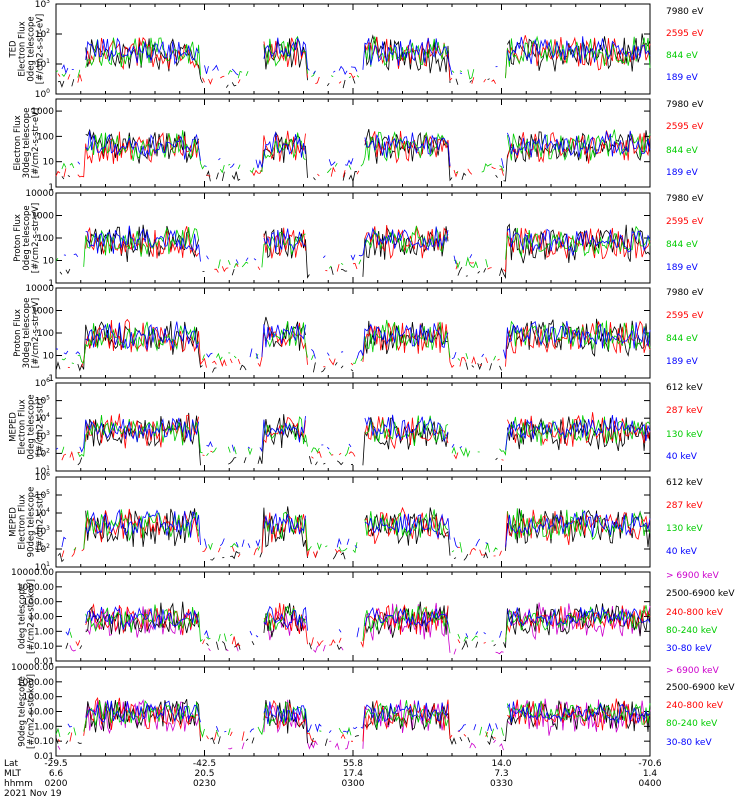  Describe the element at coordinates (353, 774) in the screenshot. I see `x-tick-mlt: 17.4` at that location.